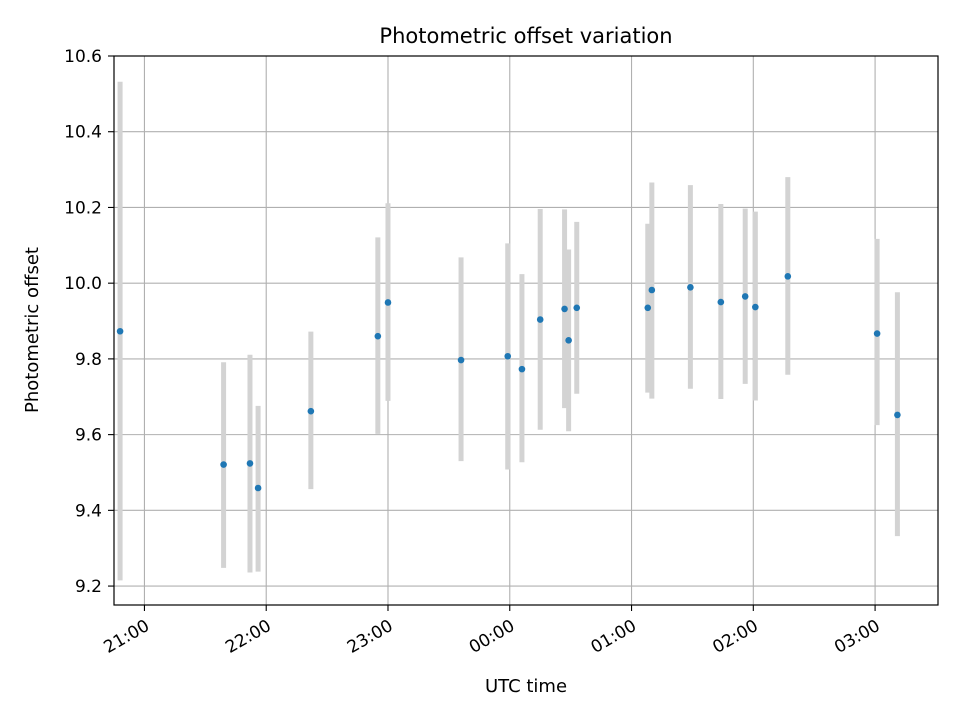  What do you see at coordinates (525, 36) in the screenshot?
I see `chart-title: Photometric offset variation` at bounding box center [525, 36].